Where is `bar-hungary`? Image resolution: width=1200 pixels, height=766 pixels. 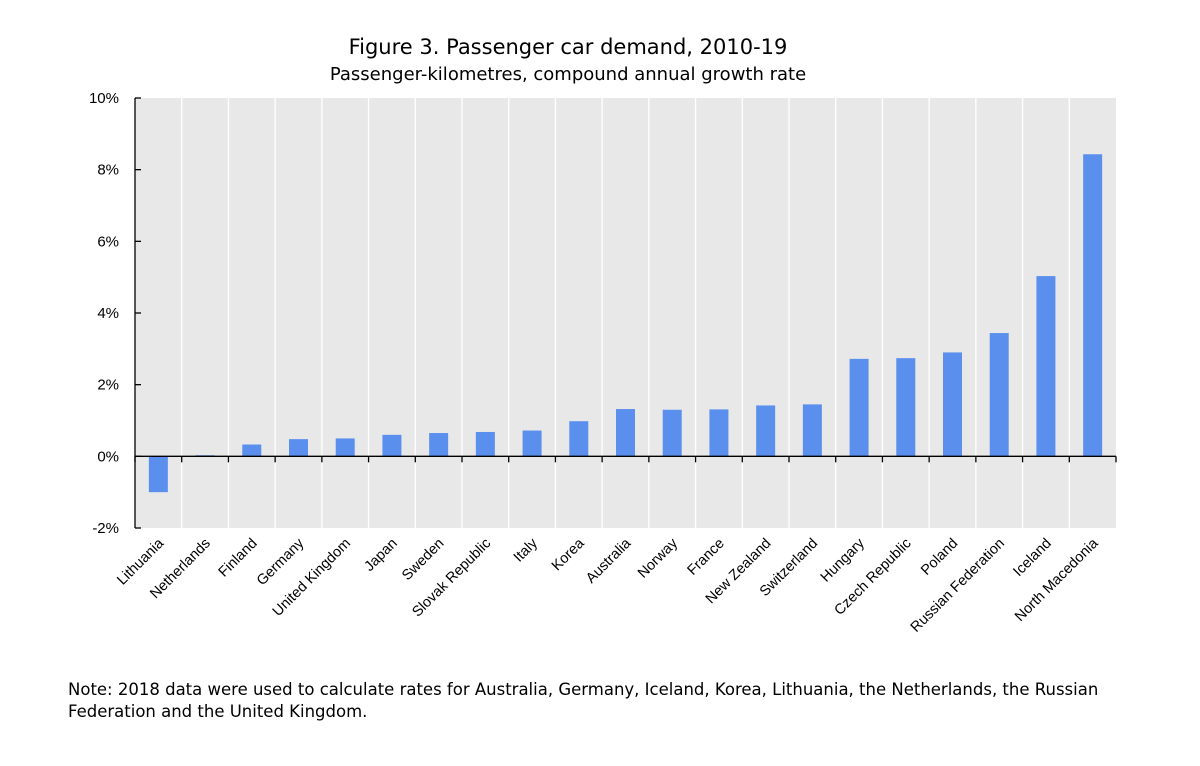 bar-hungary is located at coordinates (859, 407).